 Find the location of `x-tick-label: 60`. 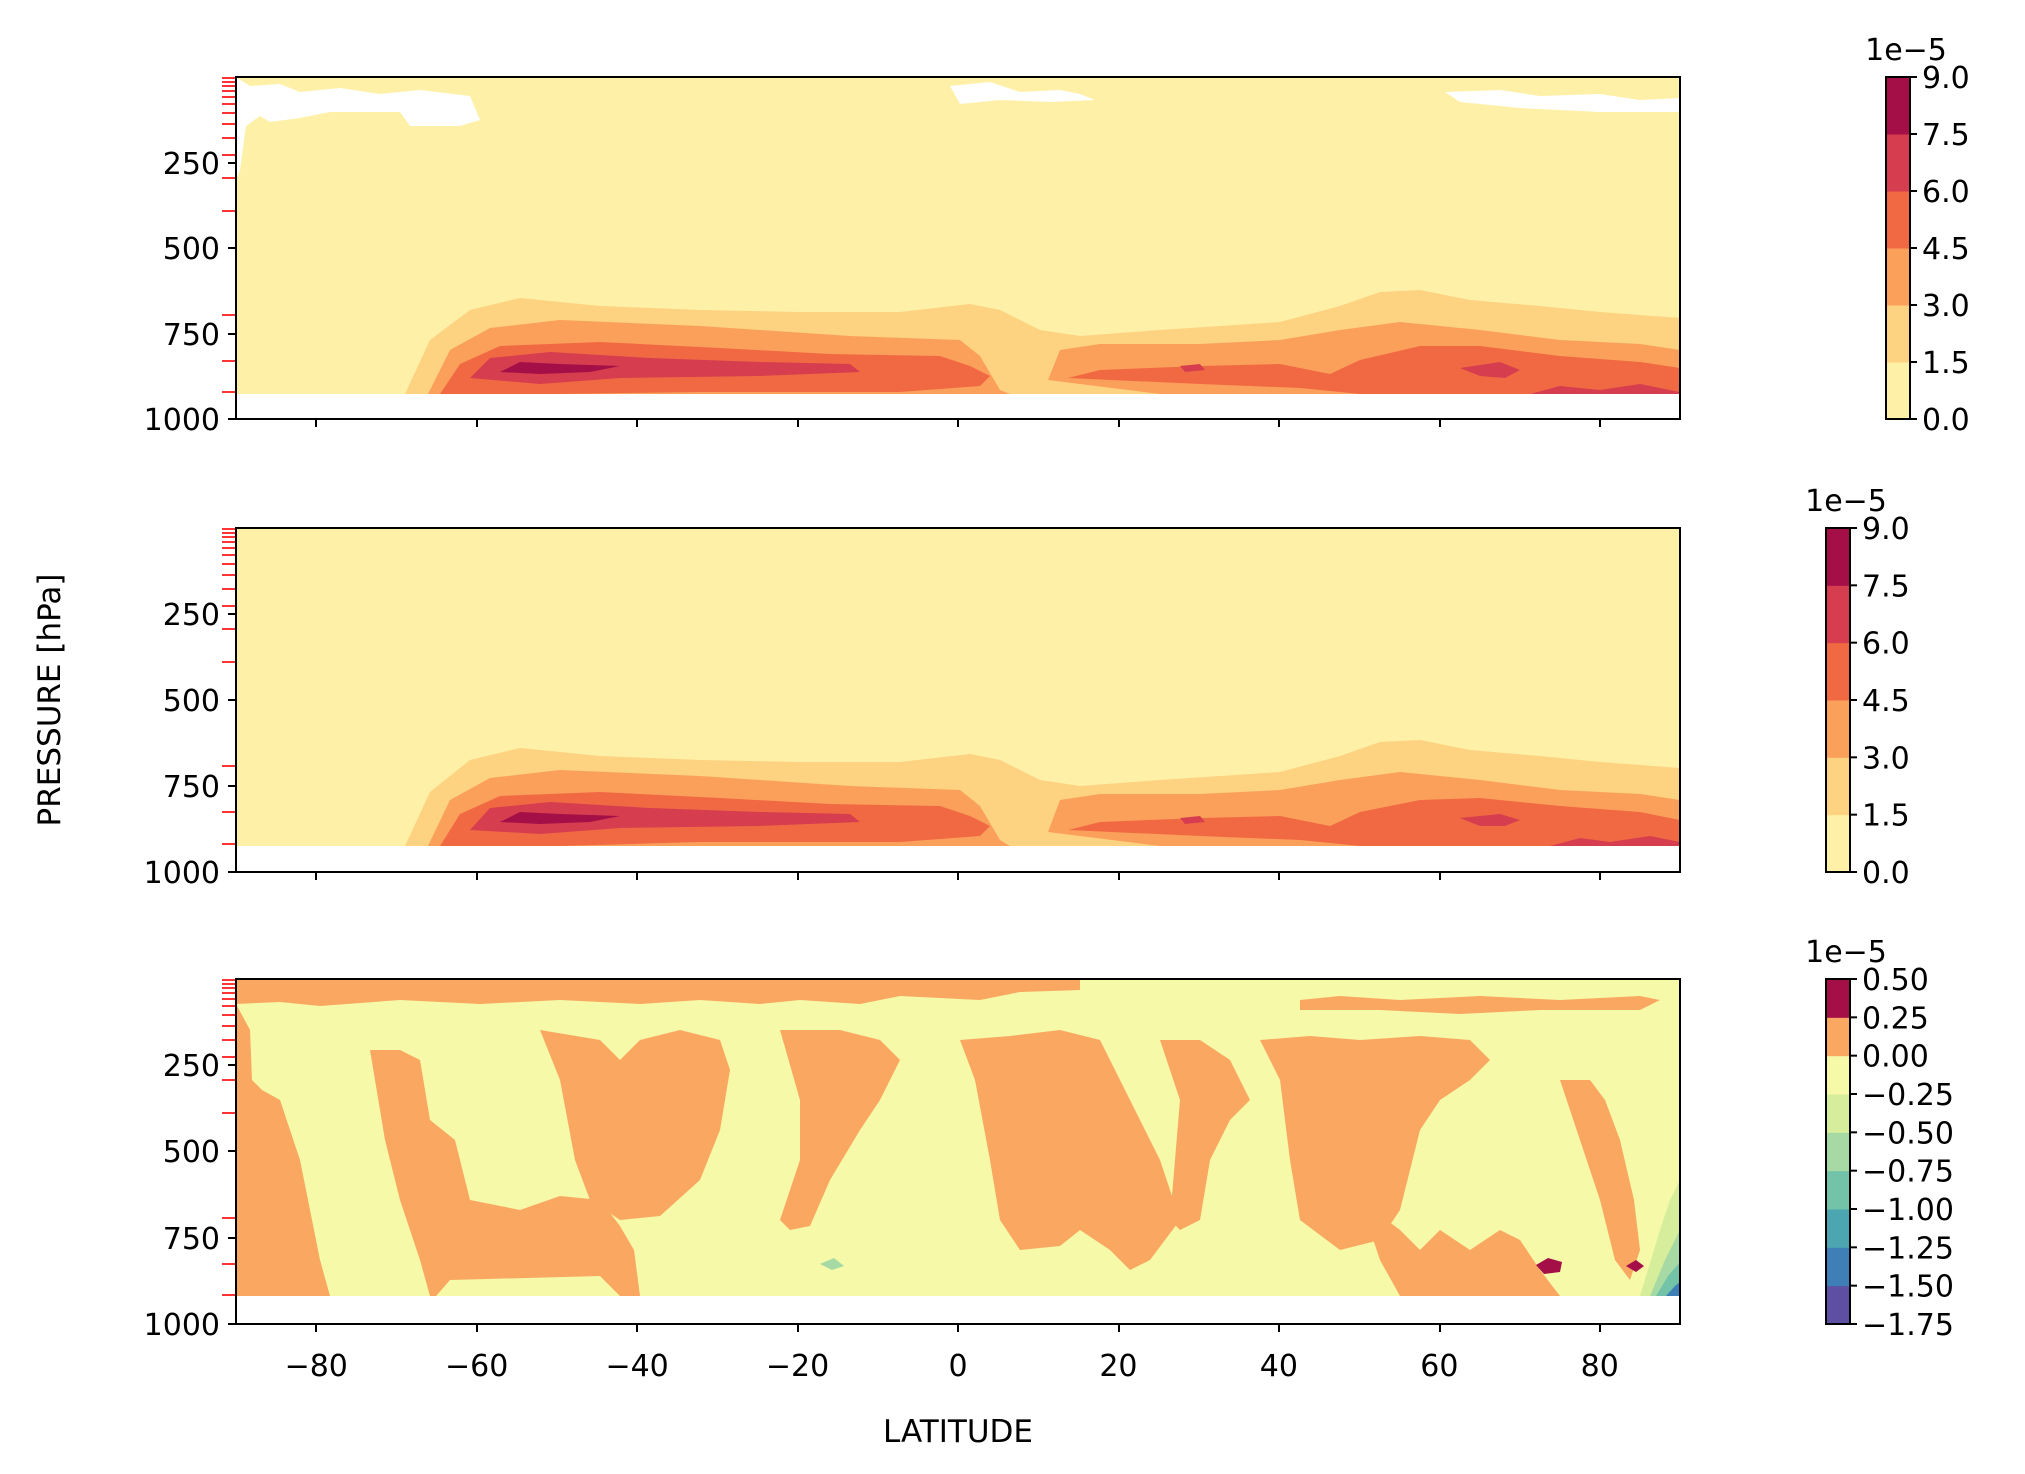

x-tick-label: 60 is located at coordinates (1439, 1366).